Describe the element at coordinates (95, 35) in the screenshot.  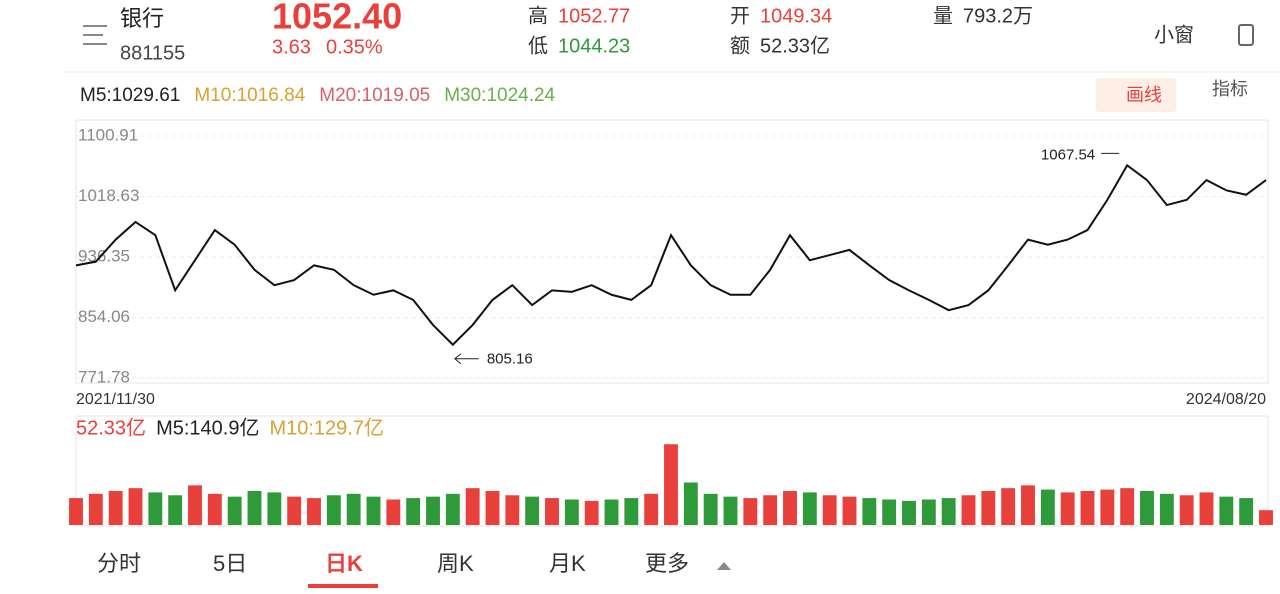
I see `menu-icon` at that location.